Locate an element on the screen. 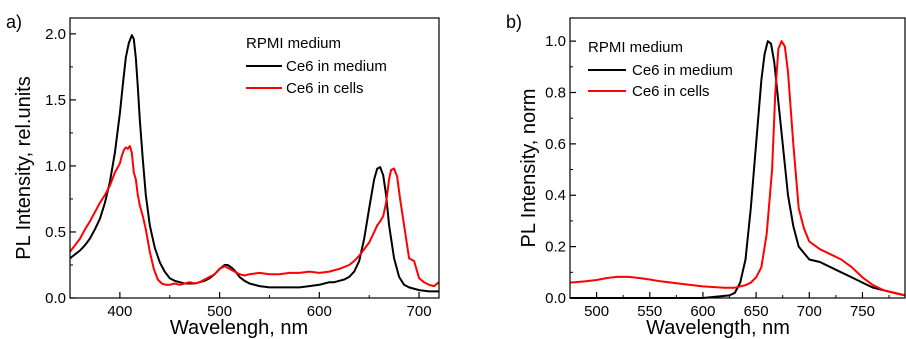  x-axis-title-a: Wavelengh, nm is located at coordinates (239, 328).